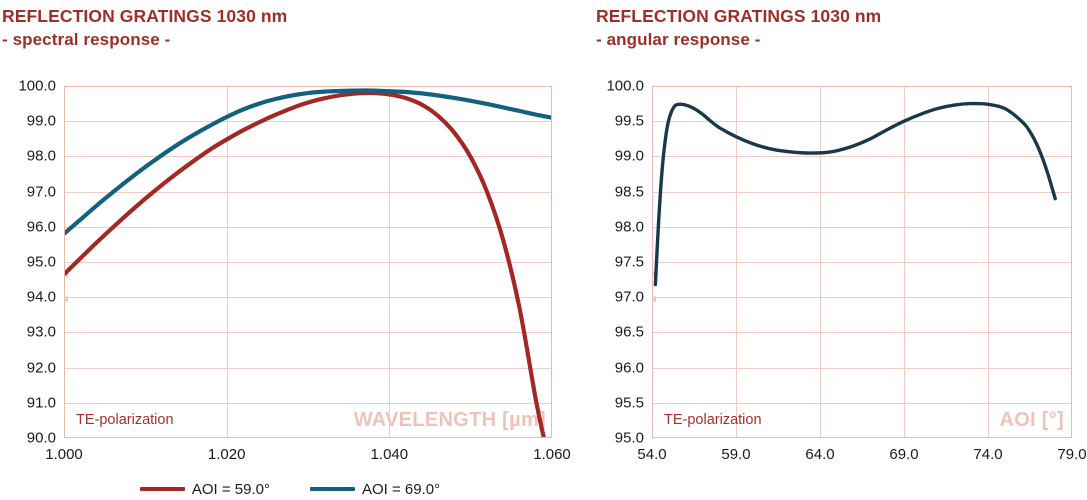 This screenshot has width=1087, height=500. What do you see at coordinates (401, 489) in the screenshot?
I see `legend-label: AOI = 69.0°` at bounding box center [401, 489].